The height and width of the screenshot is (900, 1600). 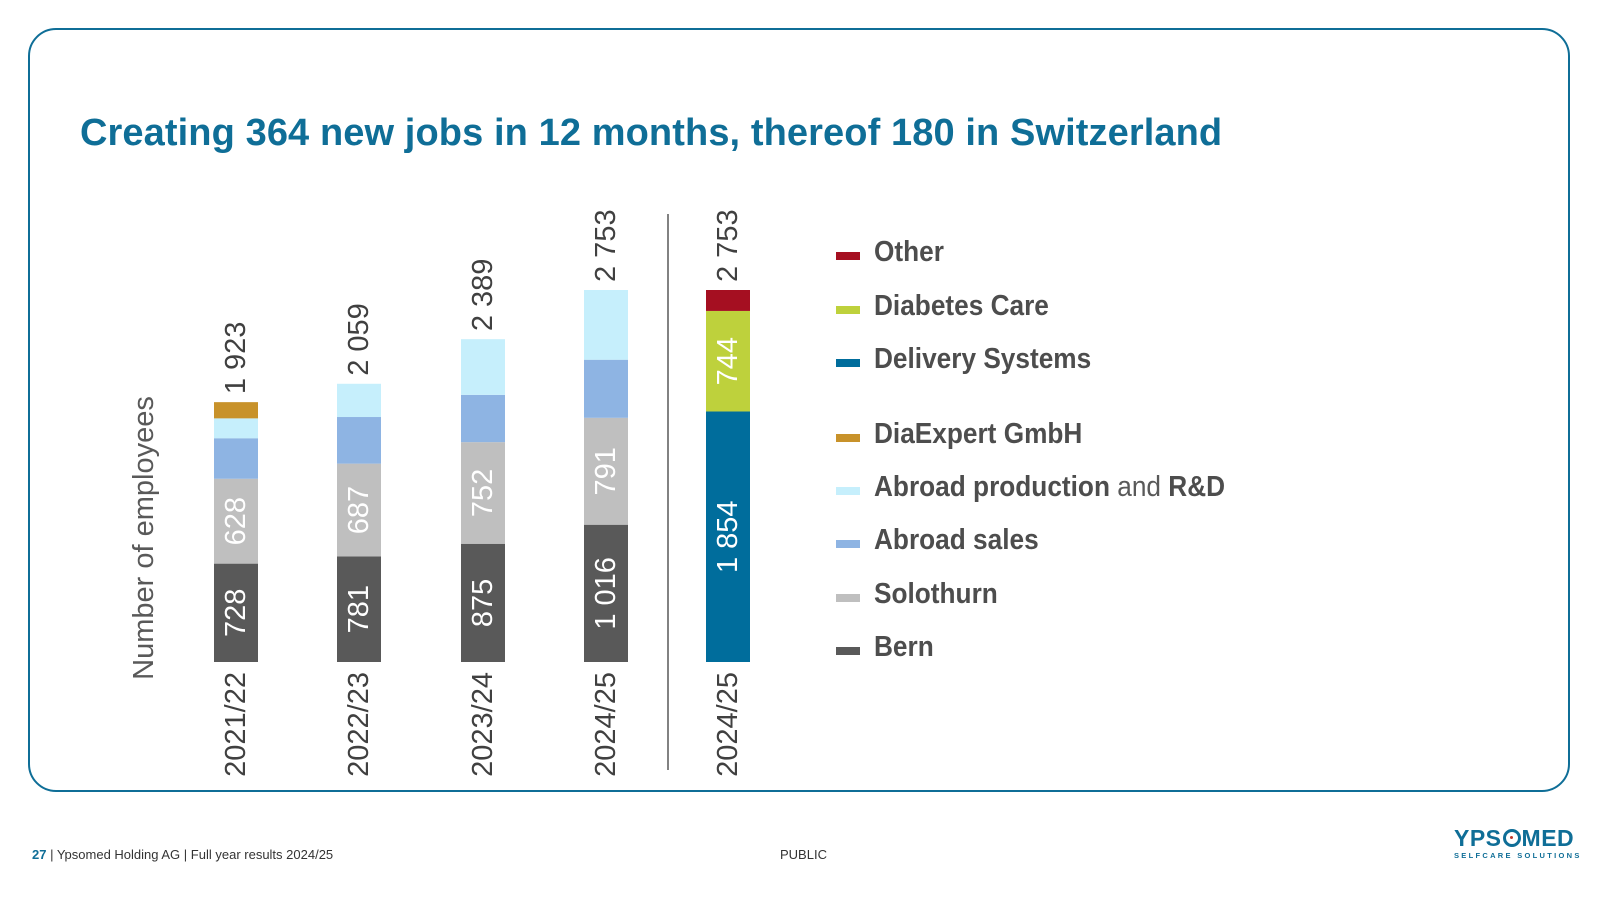 What do you see at coordinates (728, 245) in the screenshot?
I see `segment-total-label: 2 753` at bounding box center [728, 245].